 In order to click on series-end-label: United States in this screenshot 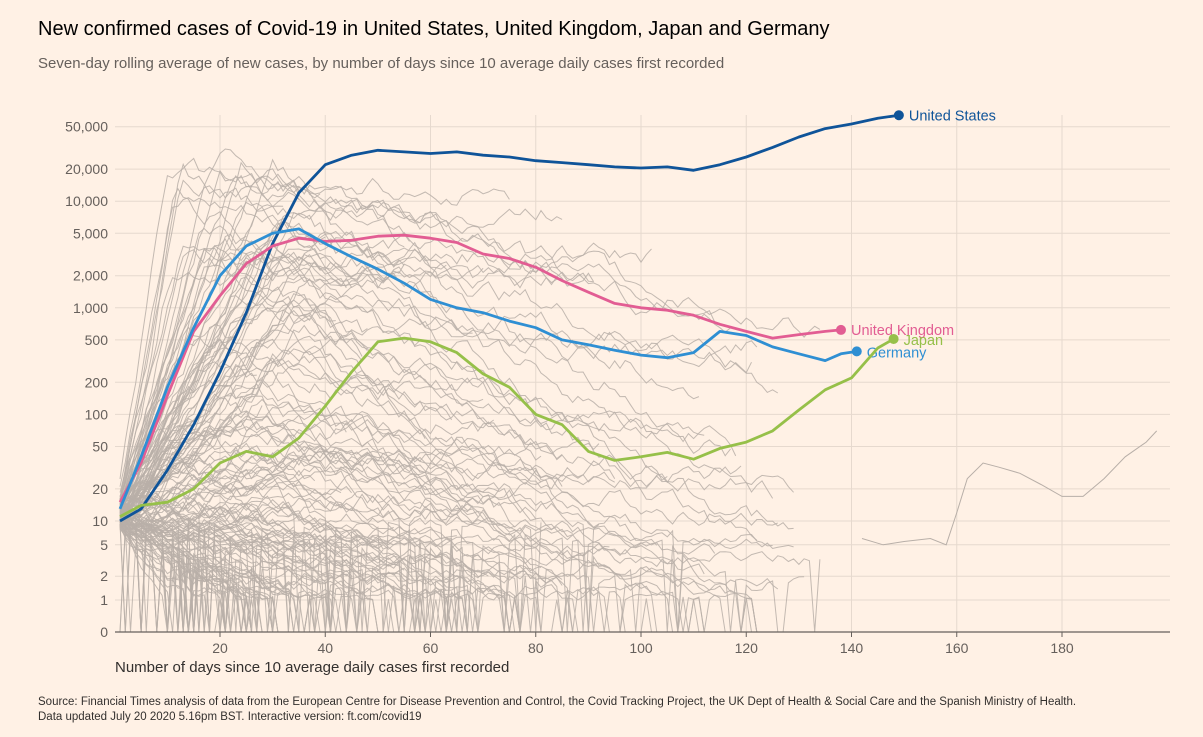, I will do `click(952, 116)`.